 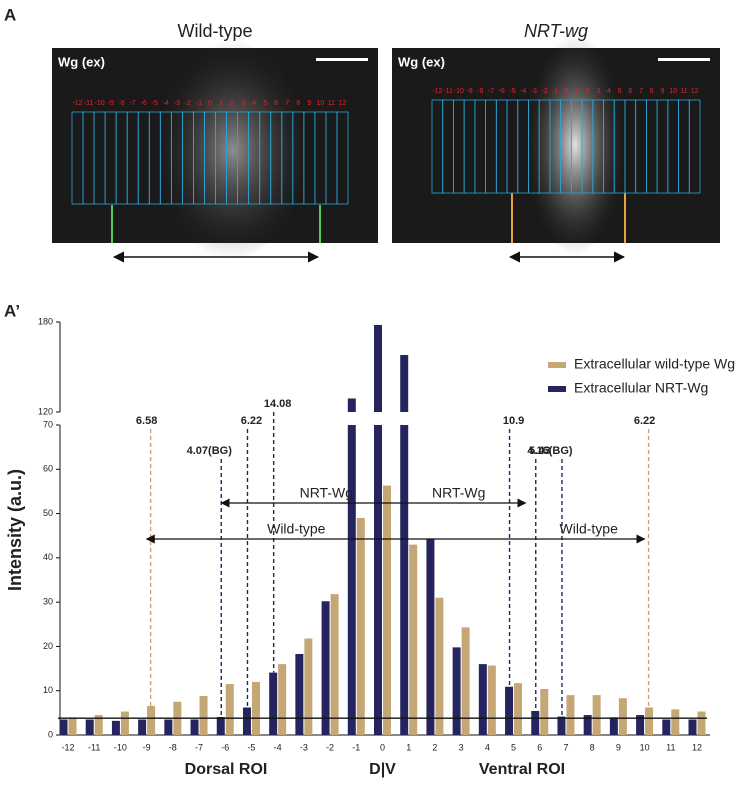 What do you see at coordinates (155, 103) in the screenshot?
I see `roi-label: -5` at bounding box center [155, 103].